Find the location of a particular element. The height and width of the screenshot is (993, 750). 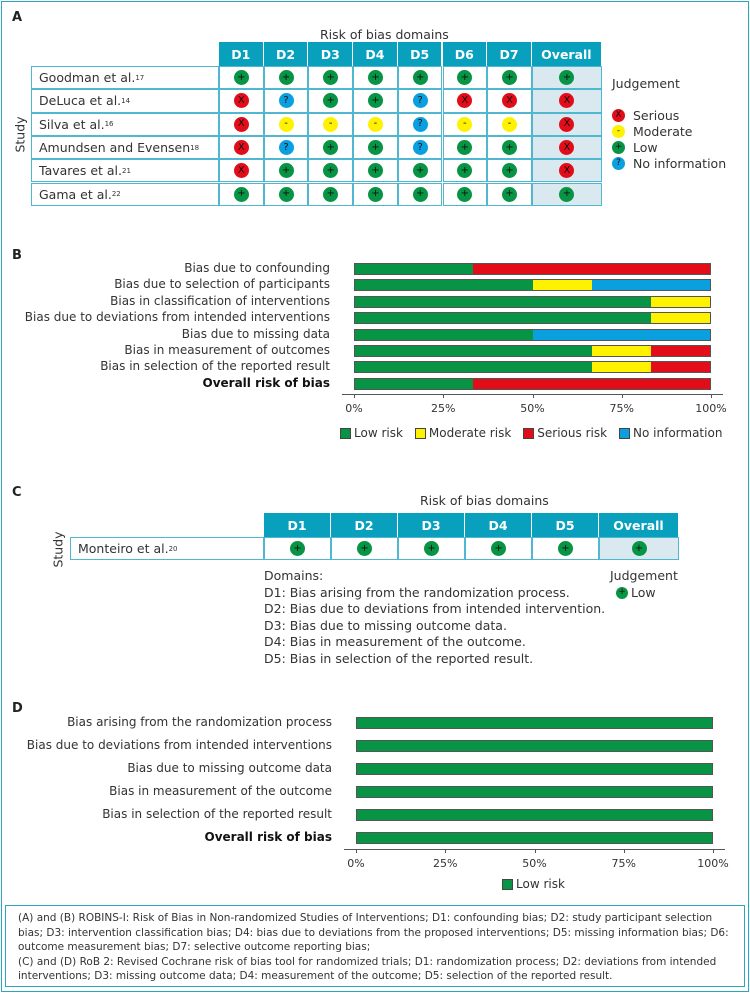

bar-segment-moderate is located at coordinates (621, 367).